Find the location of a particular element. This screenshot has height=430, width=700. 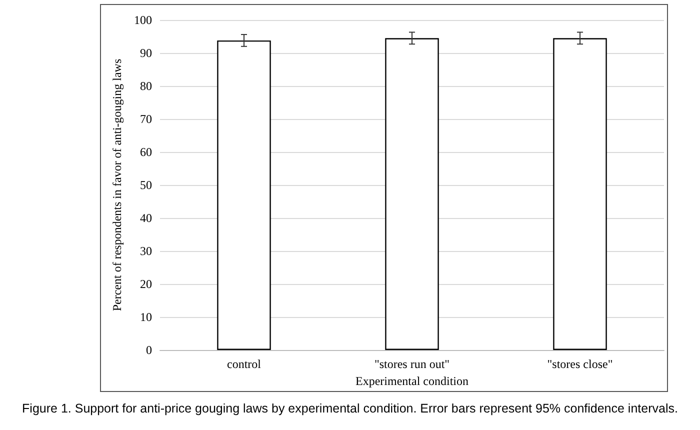

y-tick-label: 70 is located at coordinates (146, 119).